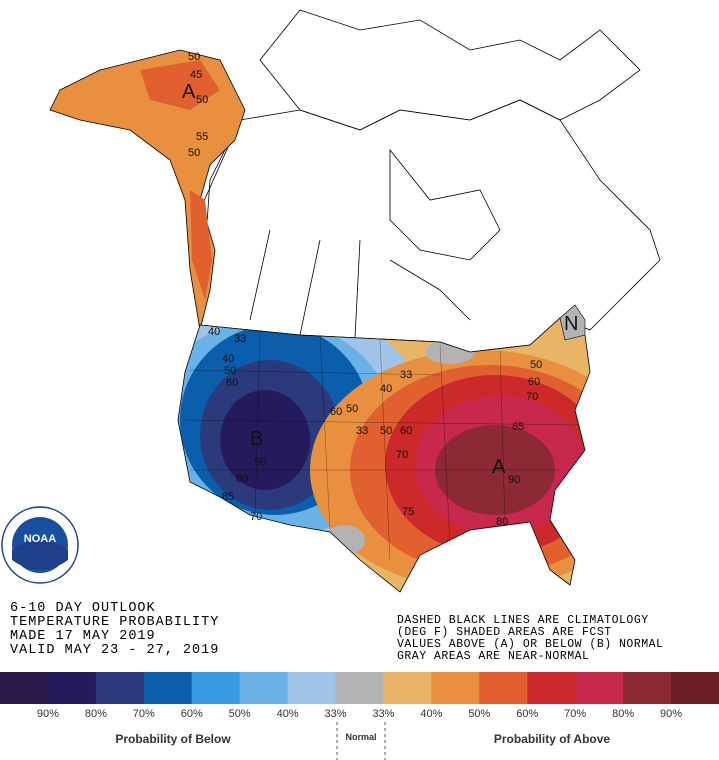 The image size is (719, 760). I want to click on header-line: VALID MAY 23 - 27, 2019, so click(114, 650).